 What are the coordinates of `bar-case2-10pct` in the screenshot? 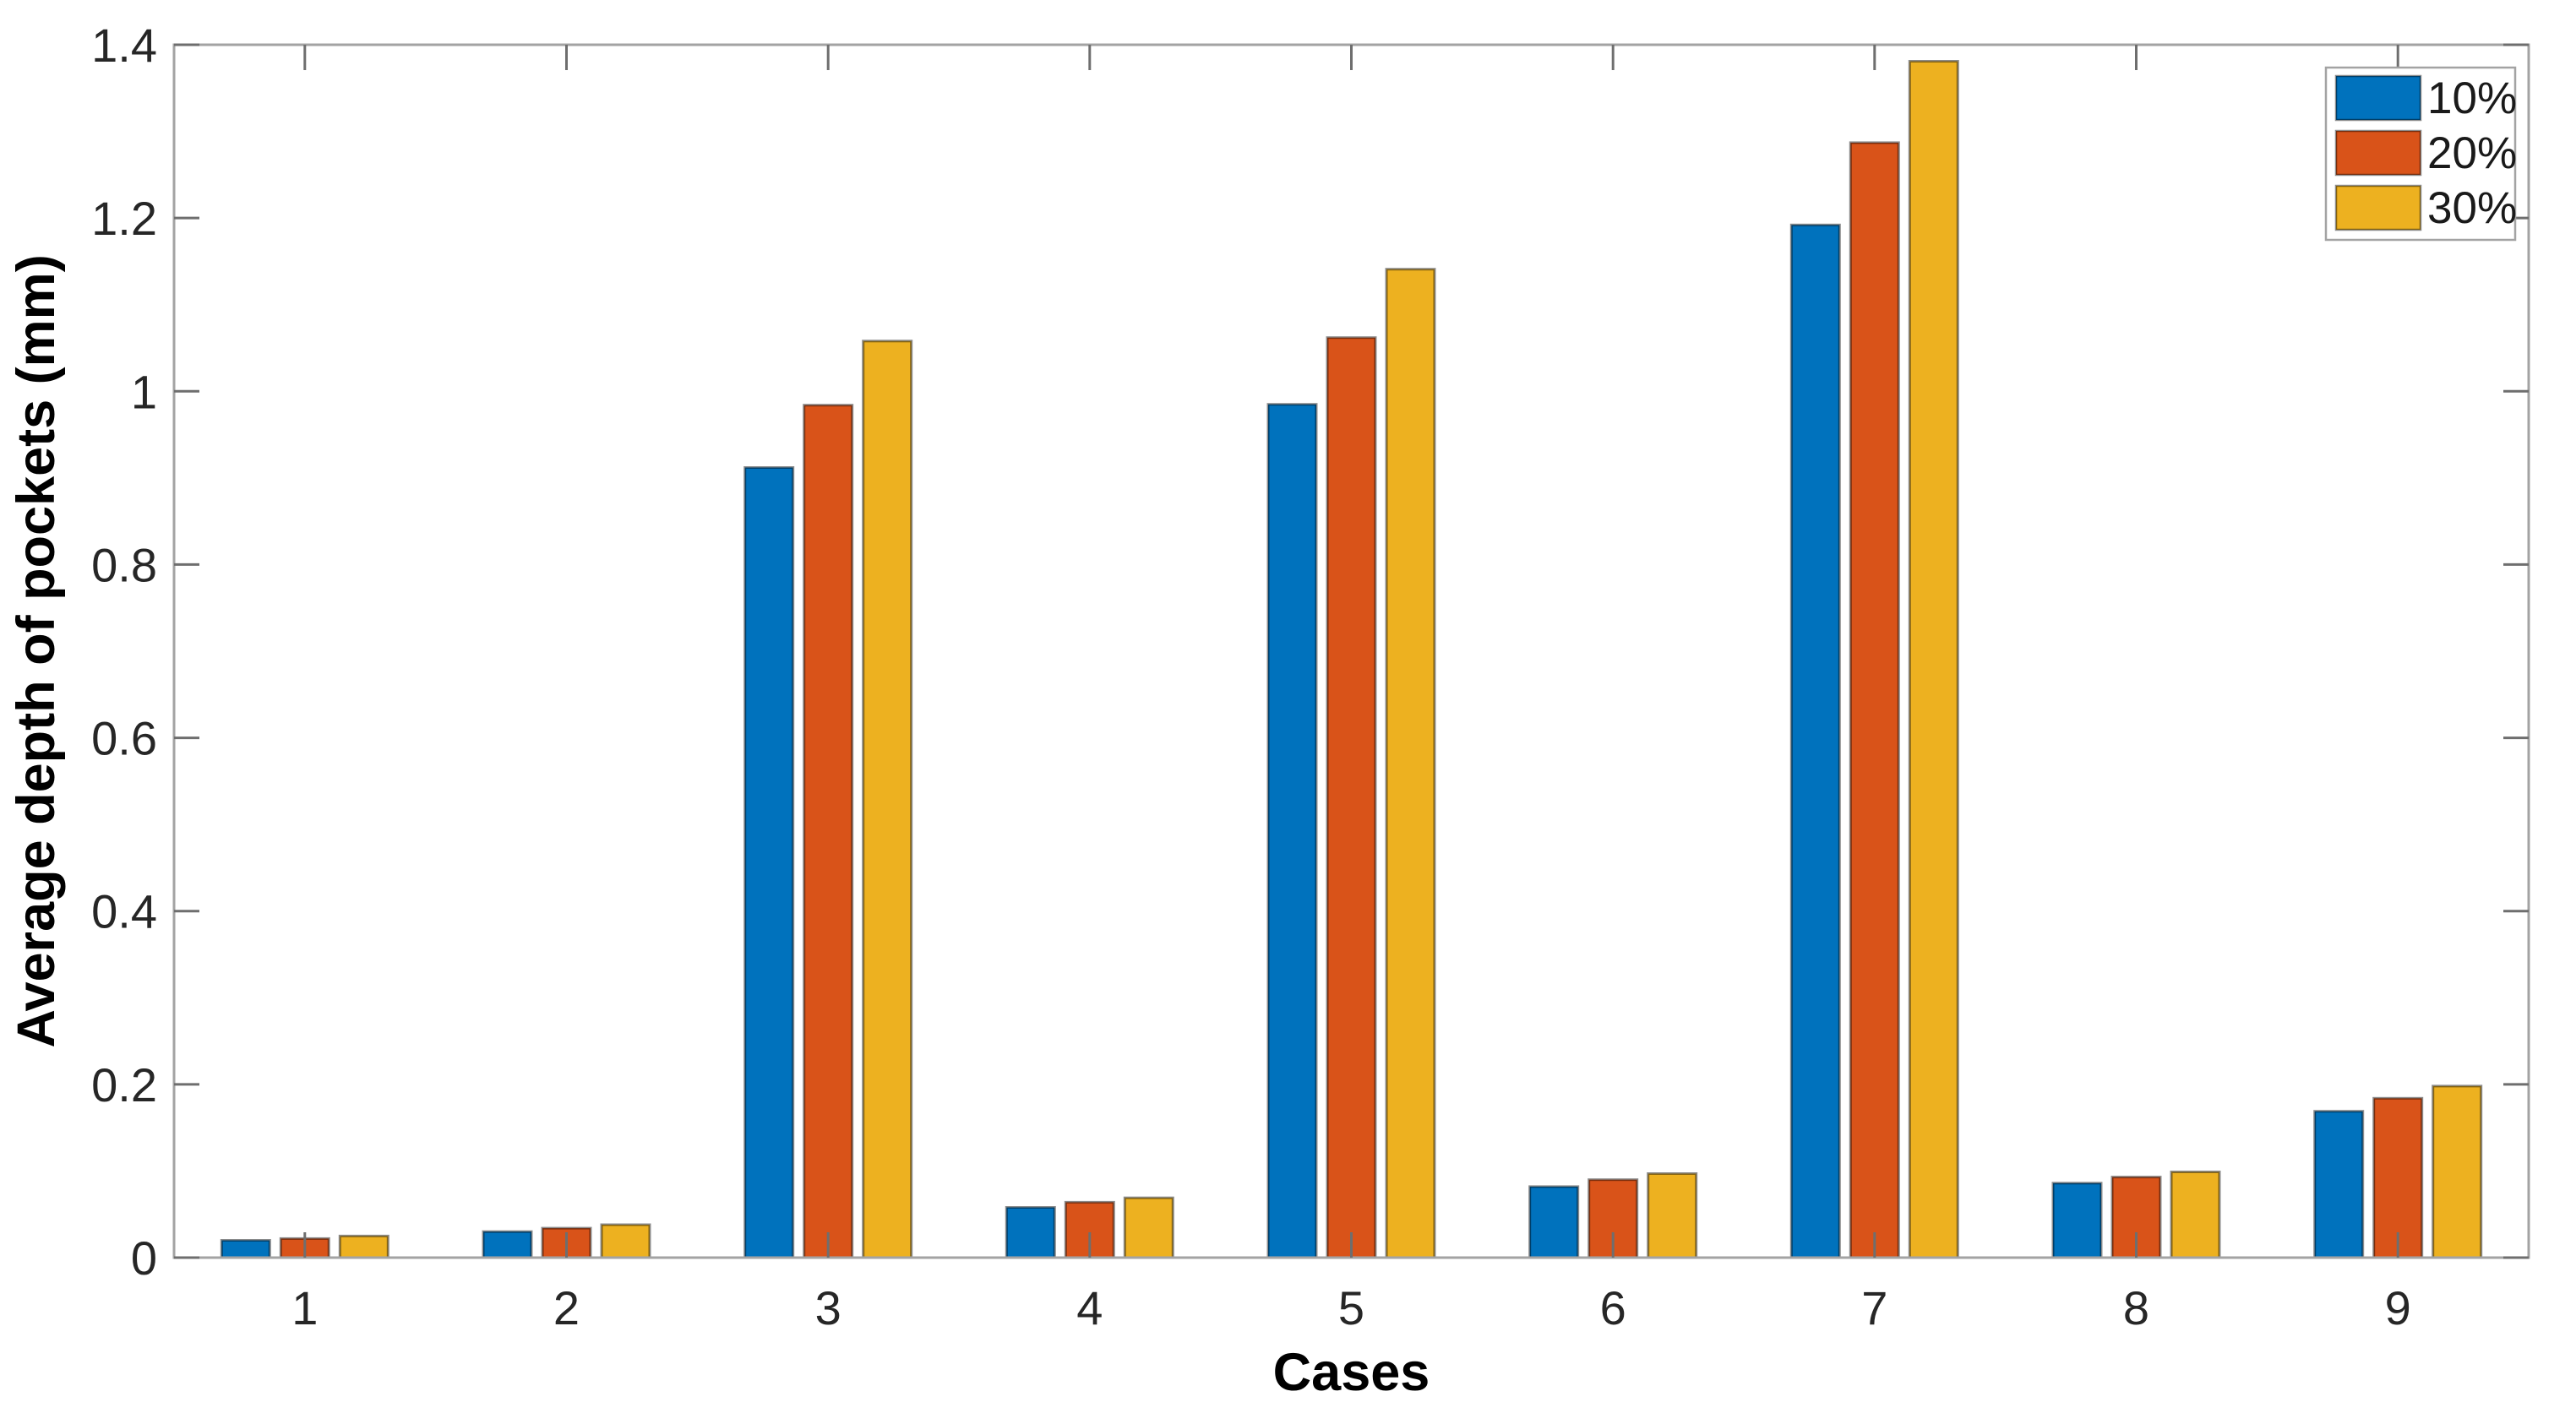 It's located at (507, 1244).